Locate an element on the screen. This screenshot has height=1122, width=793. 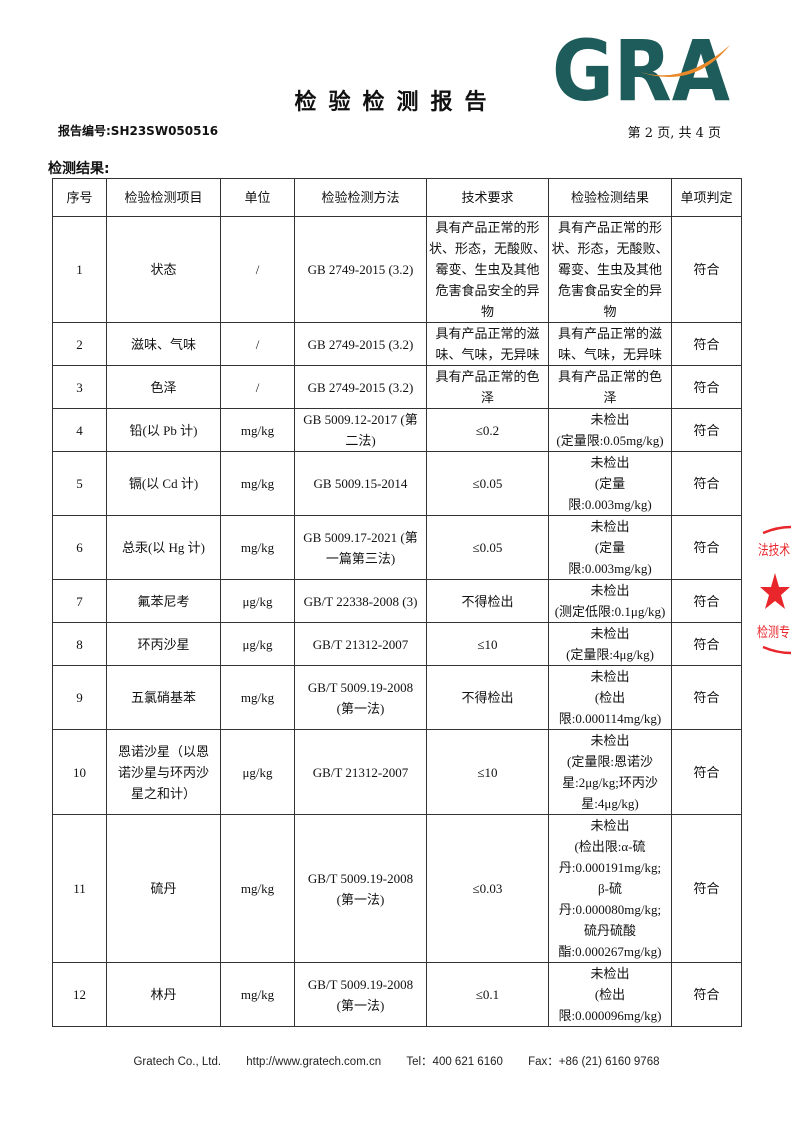
table-cell: 铅(以 Pb 计) is located at coordinates (163, 430).